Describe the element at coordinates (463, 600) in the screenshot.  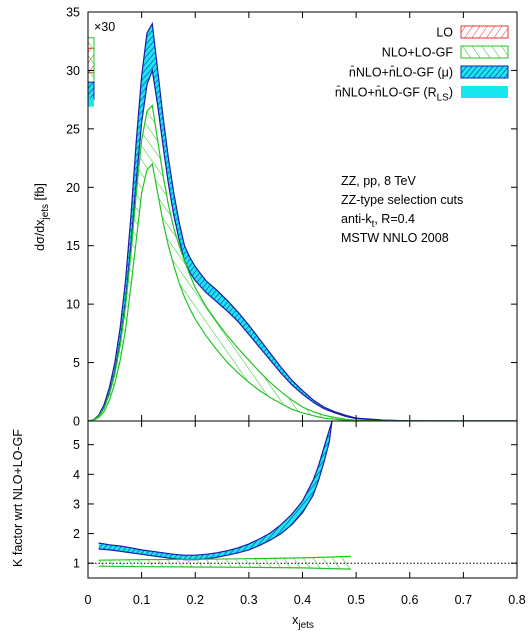
I see `x-tick-label: 0.7` at that location.